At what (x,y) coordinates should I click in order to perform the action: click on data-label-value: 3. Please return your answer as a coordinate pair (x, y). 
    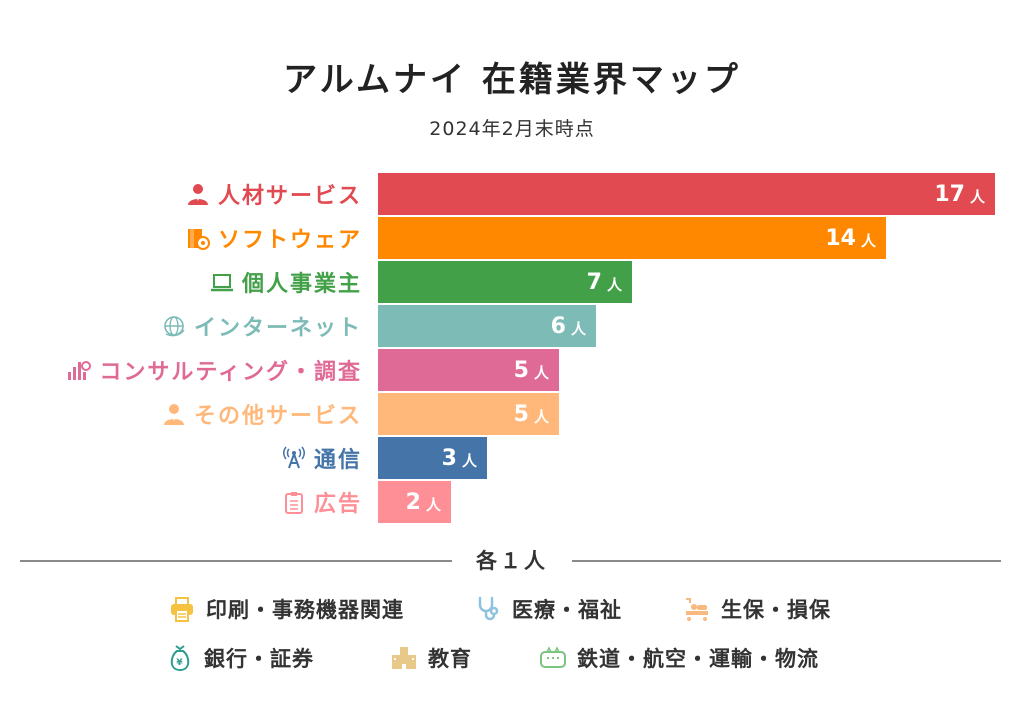
    Looking at the image, I should click on (449, 458).